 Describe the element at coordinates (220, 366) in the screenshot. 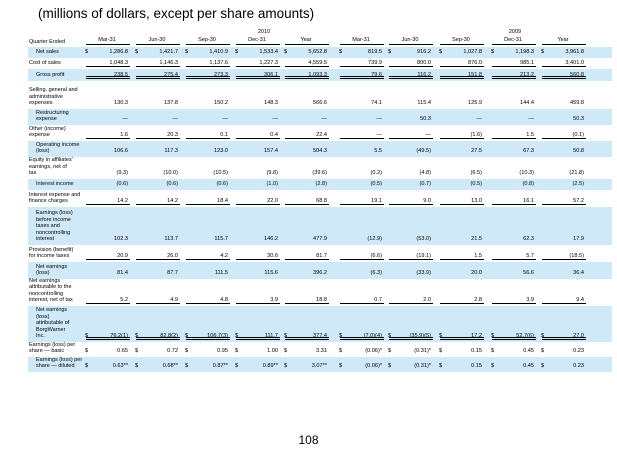

I see `table-cell: 0.87**` at that location.